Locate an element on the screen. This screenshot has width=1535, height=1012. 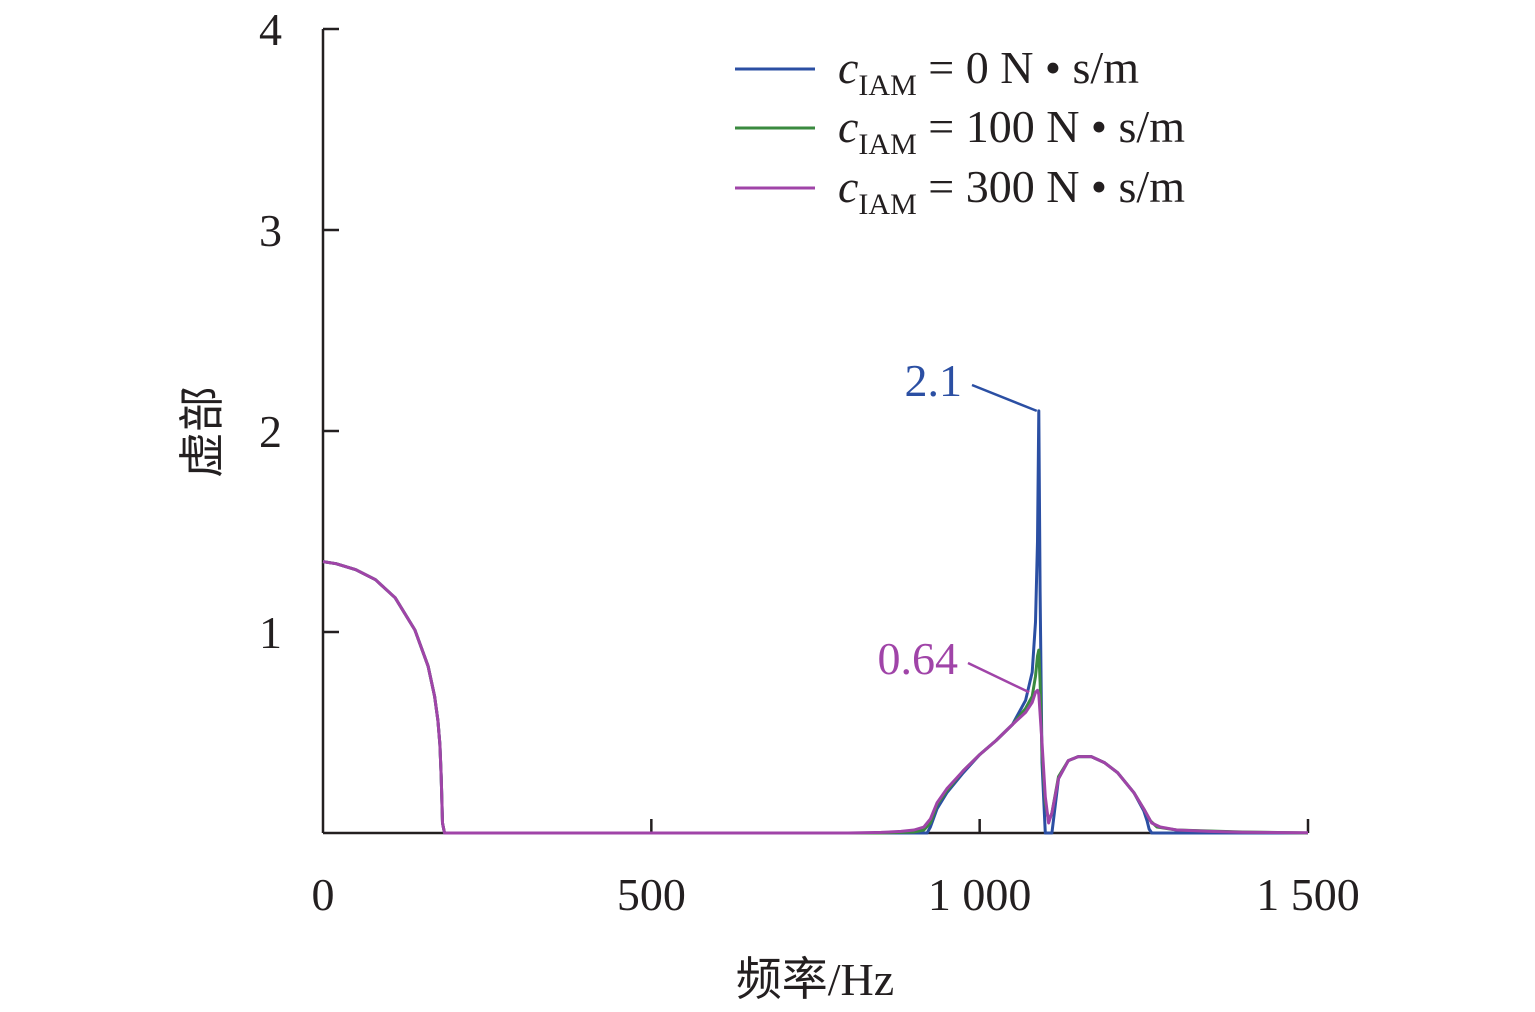
y-tick-label: 2 is located at coordinates (270, 431).